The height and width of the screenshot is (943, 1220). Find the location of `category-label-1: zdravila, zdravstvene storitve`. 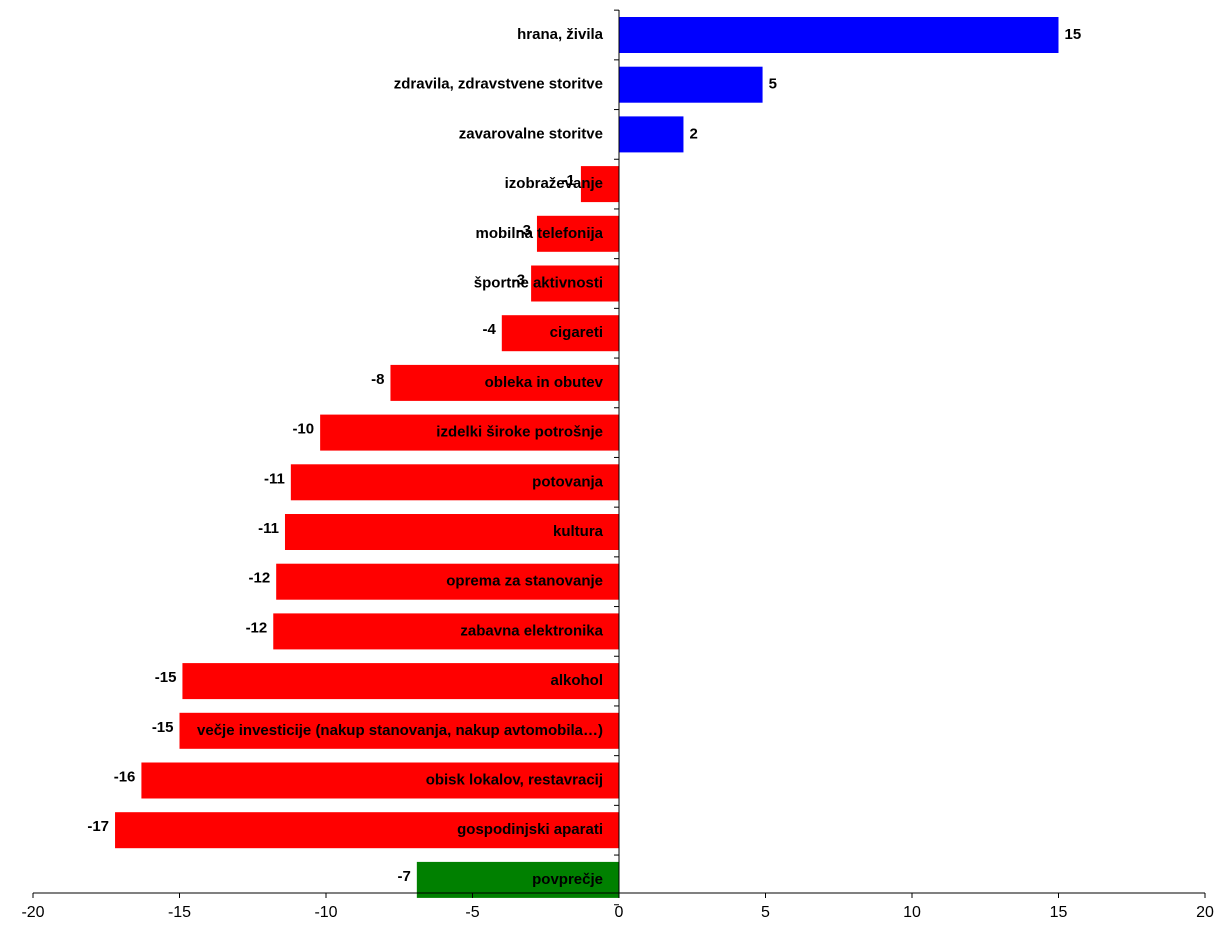

category-label-1: zdravila, zdravstvene storitve is located at coordinates (498, 84).